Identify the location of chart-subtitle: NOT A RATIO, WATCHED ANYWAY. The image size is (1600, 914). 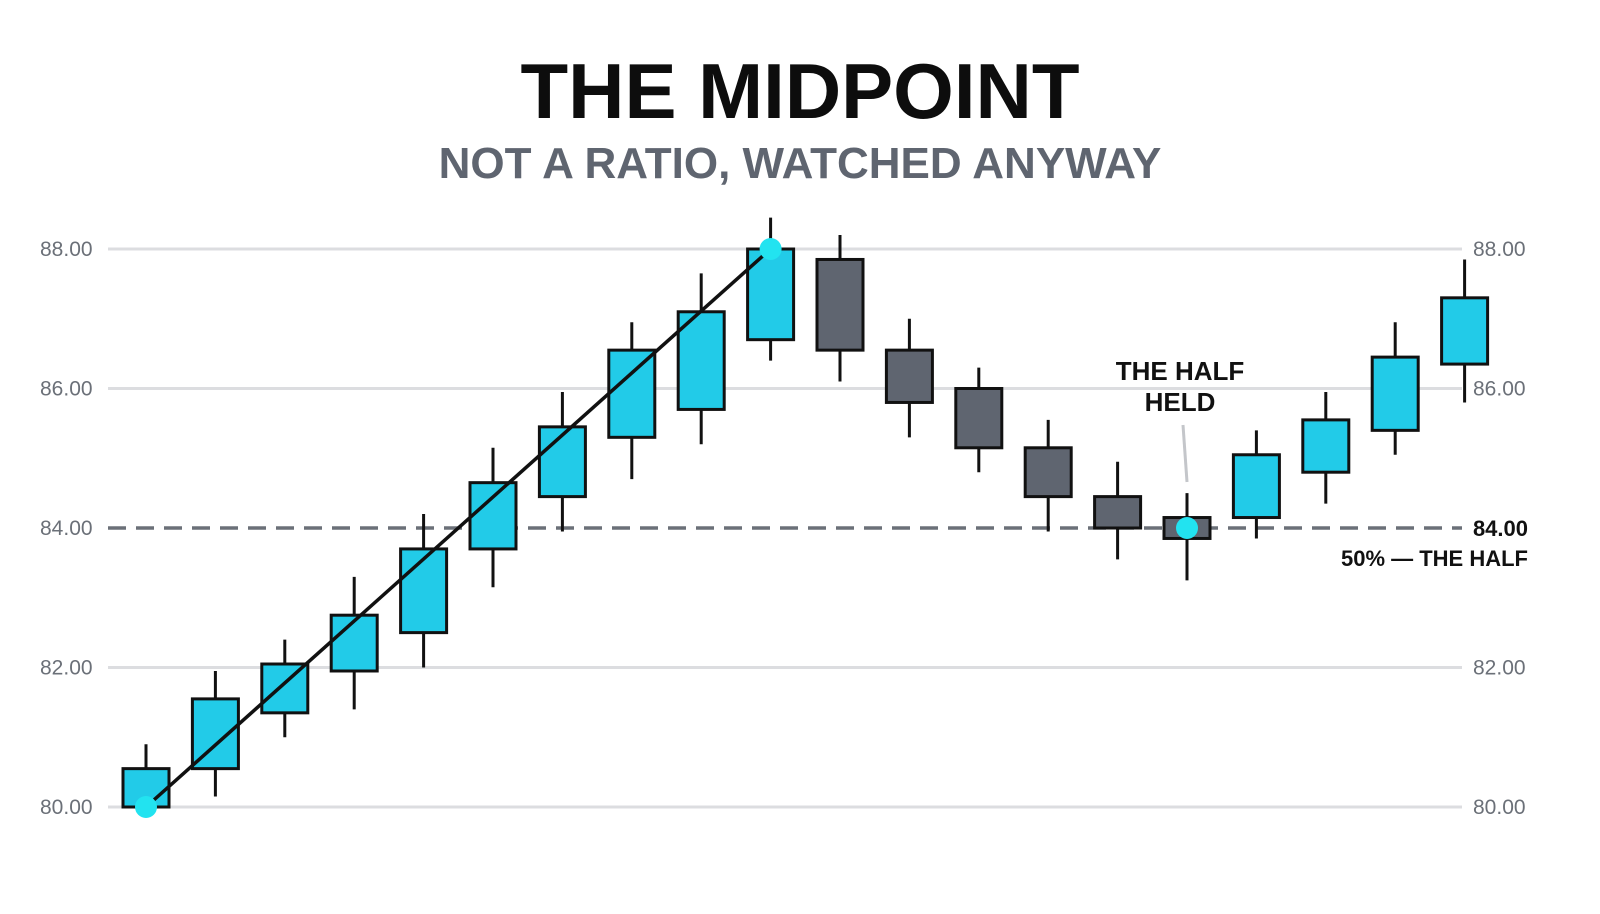
(800, 163).